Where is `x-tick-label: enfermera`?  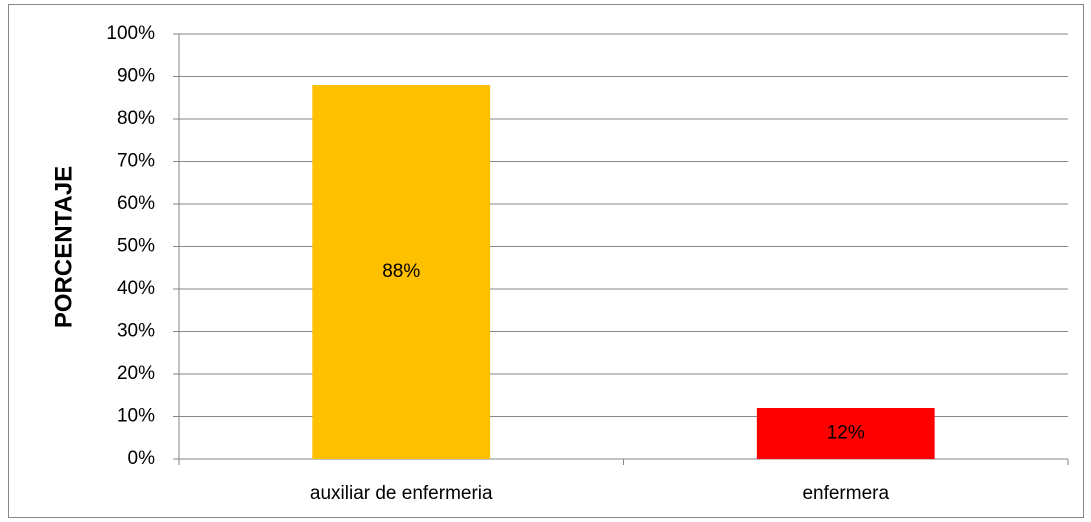 x-tick-label: enfermera is located at coordinates (845, 493).